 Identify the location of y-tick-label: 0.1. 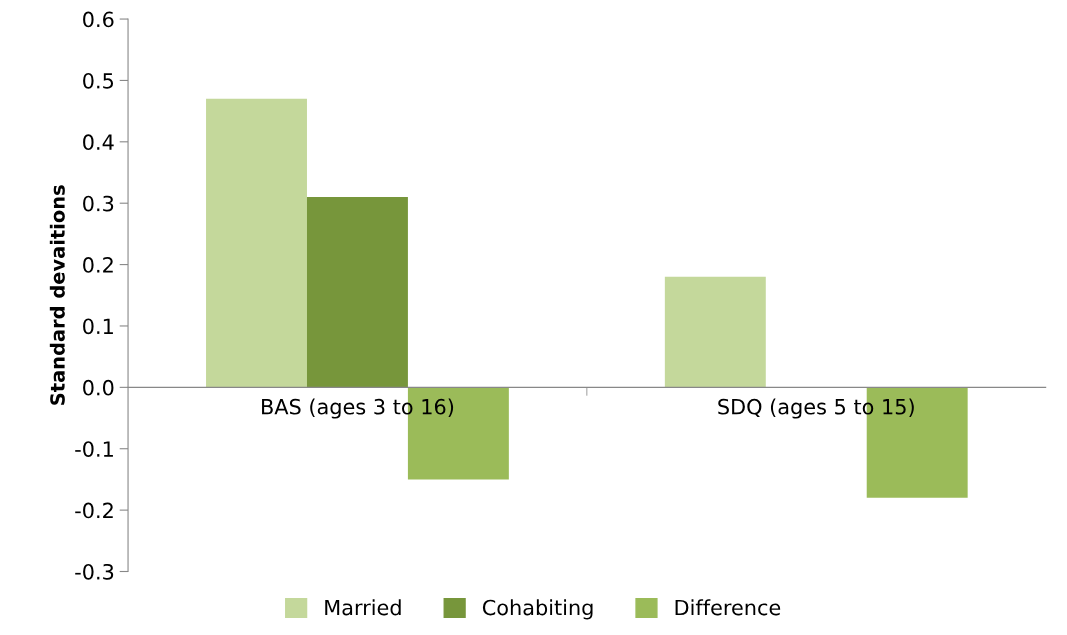
(98, 326).